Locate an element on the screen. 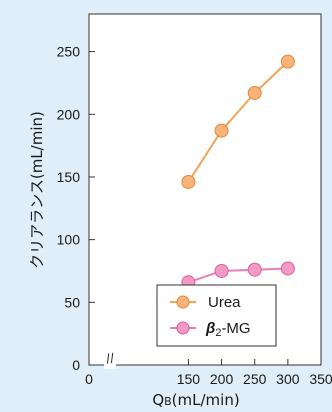 This screenshot has width=332, height=412. legend-urea-marker is located at coordinates (183, 302).